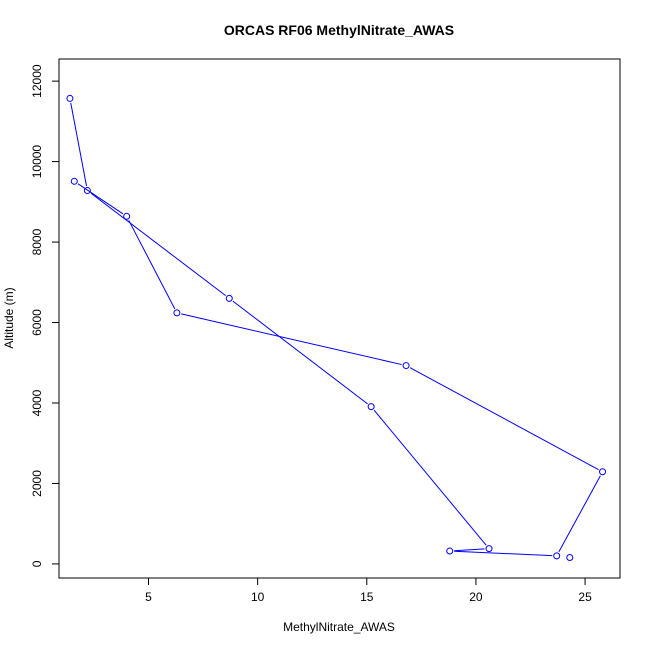  What do you see at coordinates (37, 402) in the screenshot?
I see `y-tick-label: 4000` at bounding box center [37, 402].